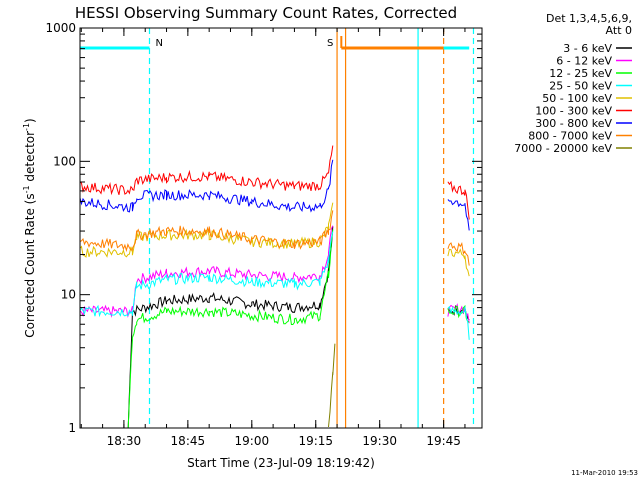  I want to click on legend-label-5: 100 - 300 keV, so click(573, 111).